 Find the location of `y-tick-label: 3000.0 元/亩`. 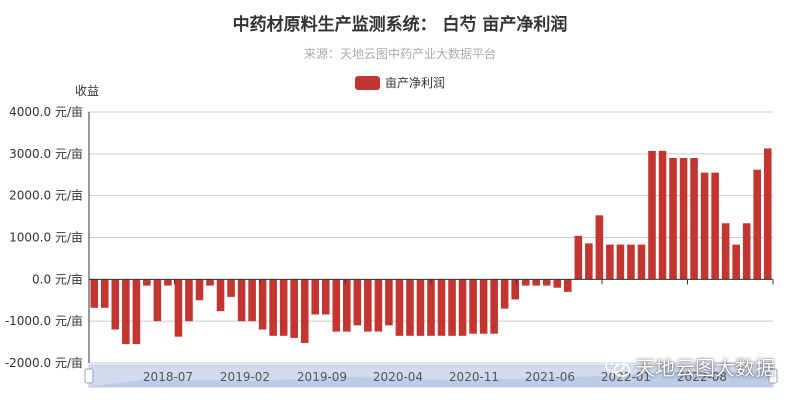

y-tick-label: 3000.0 元/亩 is located at coordinates (46, 153).